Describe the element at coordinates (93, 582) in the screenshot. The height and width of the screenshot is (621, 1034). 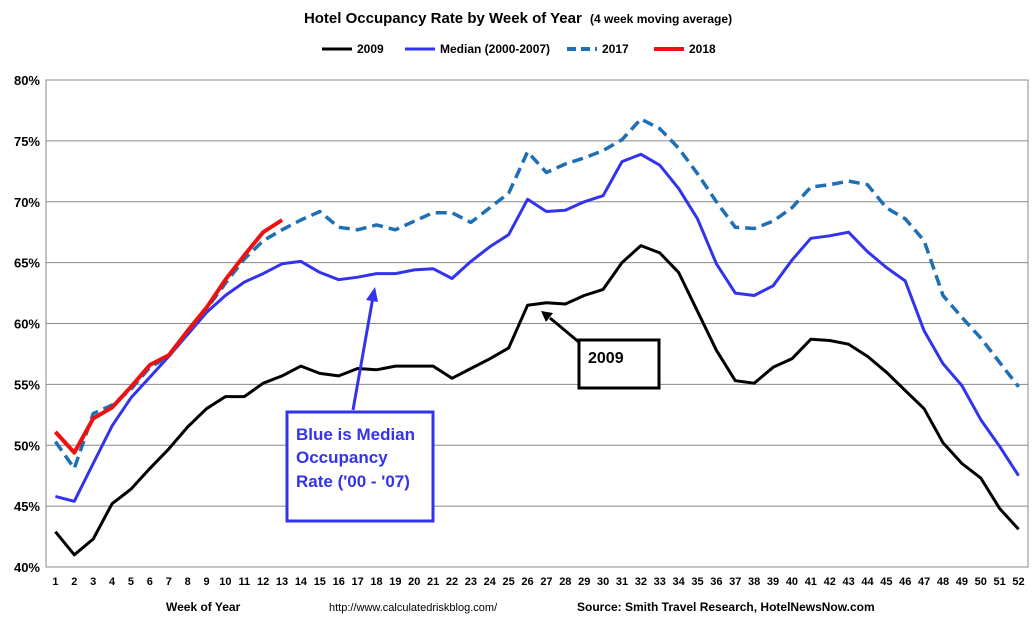
I see `x-tick-label: 3` at that location.